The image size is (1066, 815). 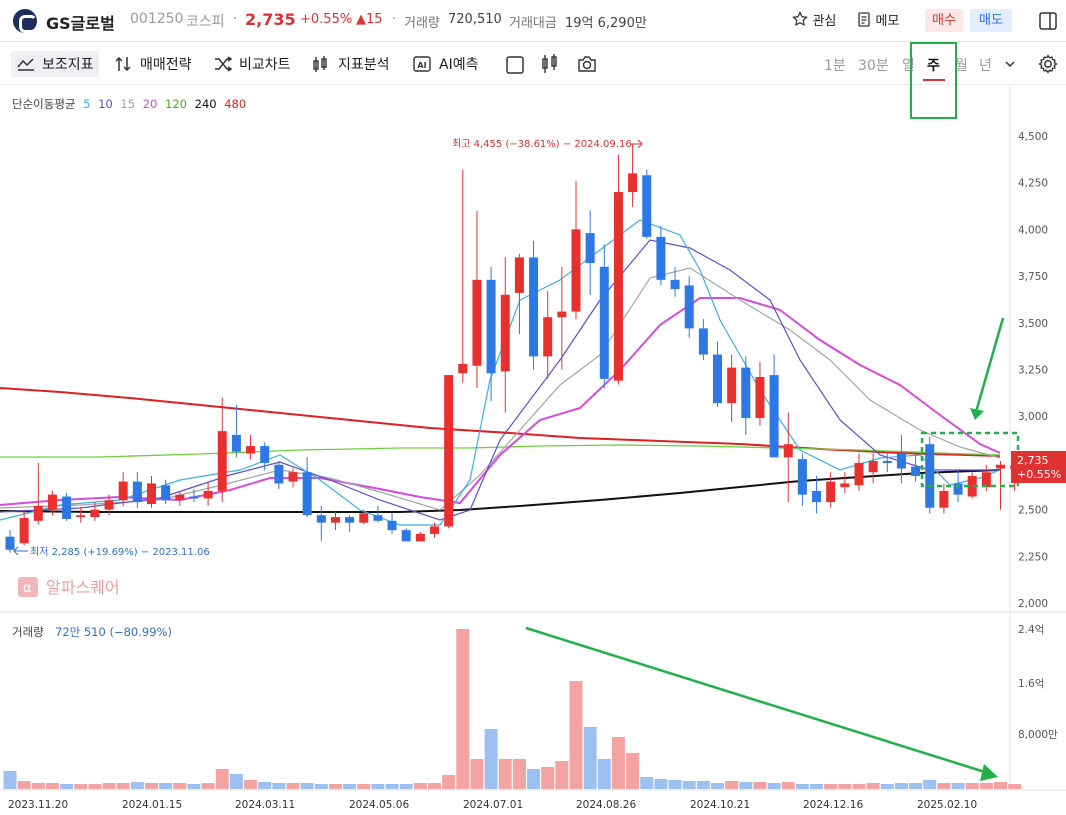 I want to click on stock-name: GS글로벌, so click(x=80, y=23).